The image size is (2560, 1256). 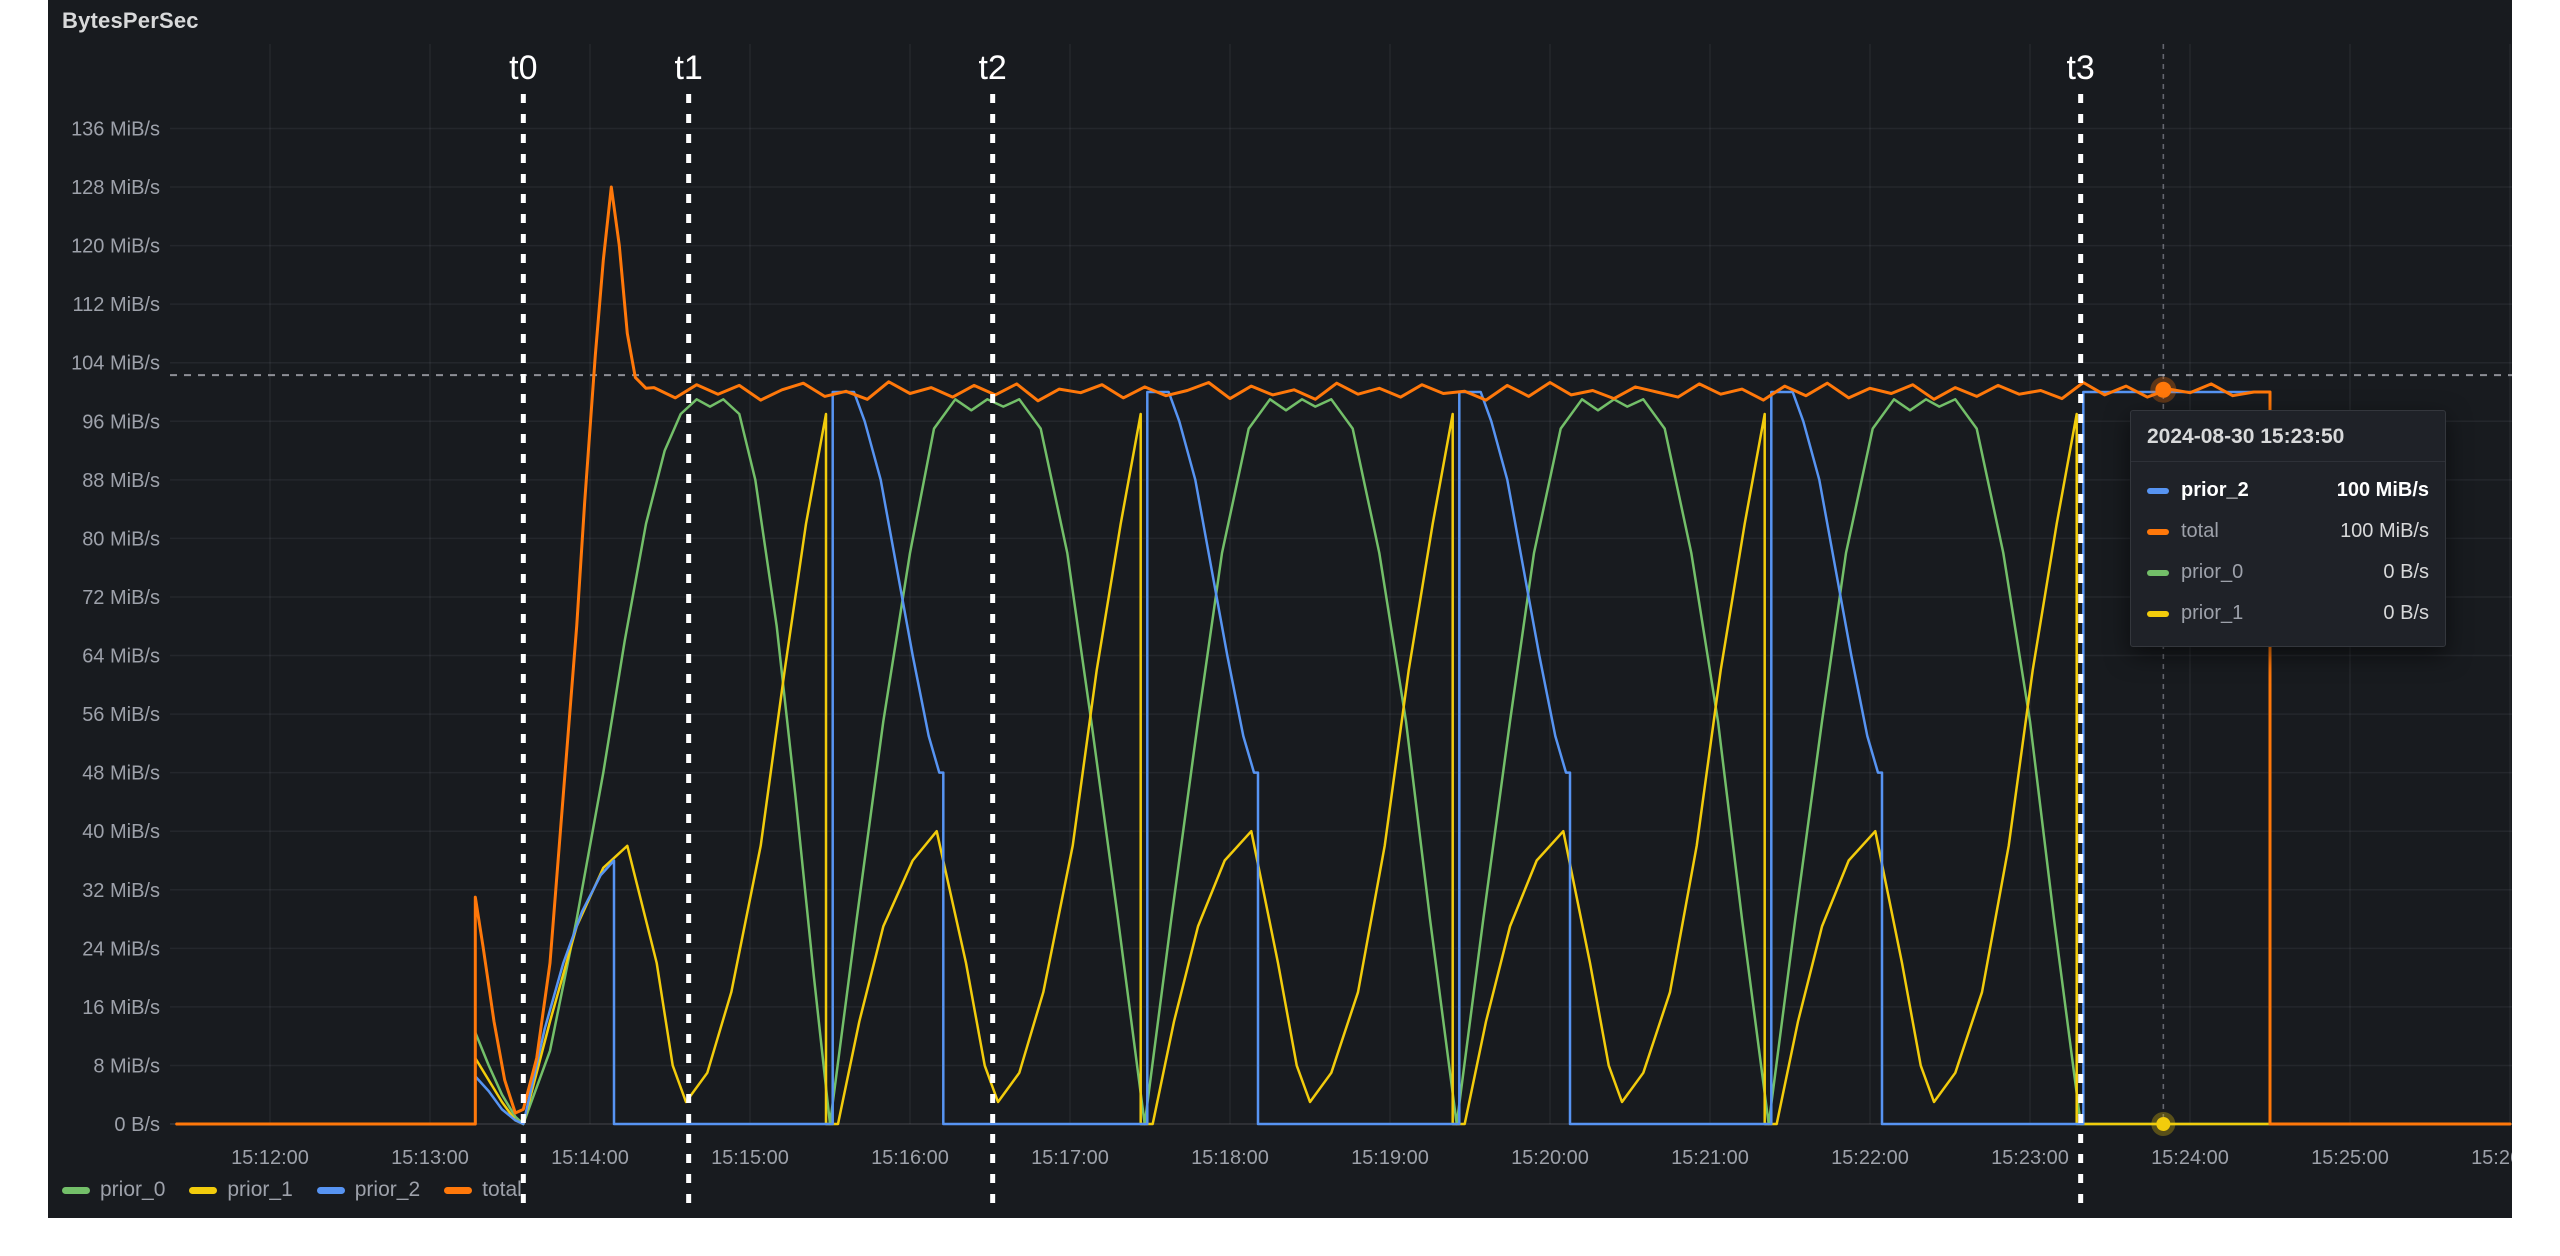 I want to click on legend-item-prior_2: prior_2, so click(x=368, y=1190).